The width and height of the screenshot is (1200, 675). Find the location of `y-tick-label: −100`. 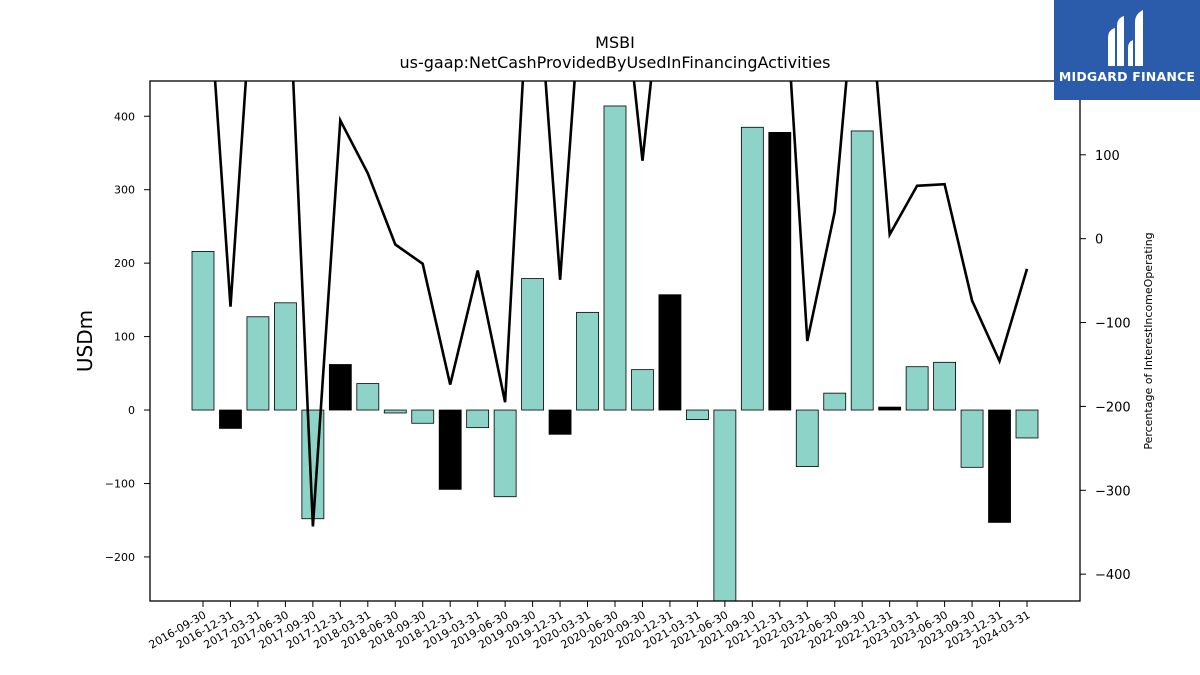

y-tick-label: −100 is located at coordinates (120, 483).